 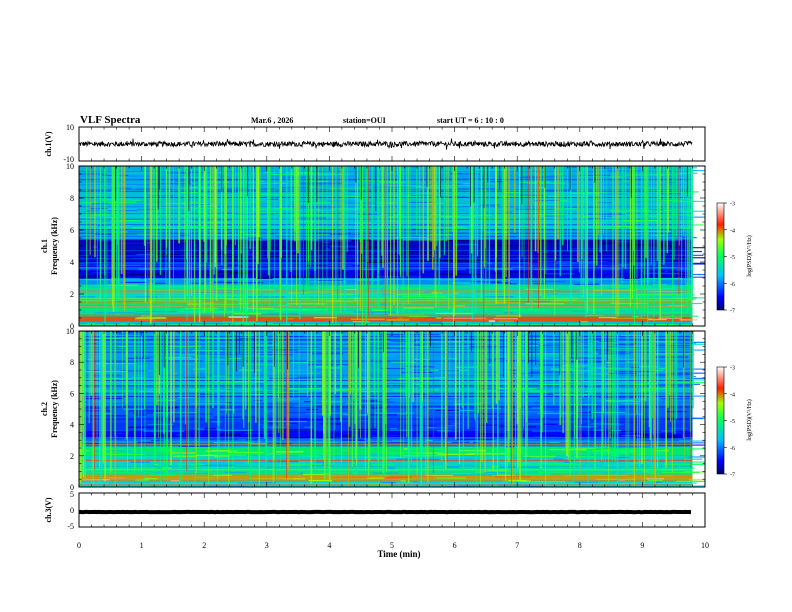 I want to click on figure-title: VLF Spectra, so click(x=110, y=120).